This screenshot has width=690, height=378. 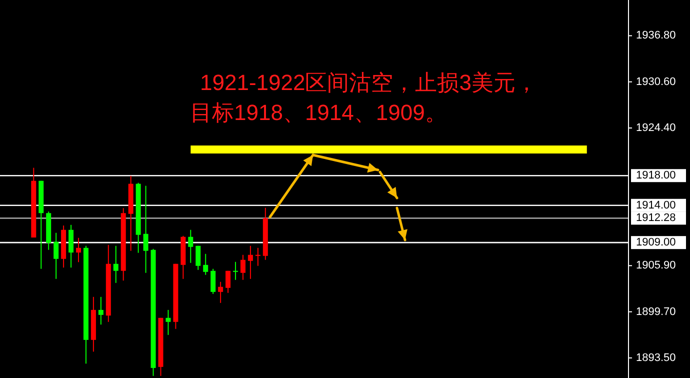 What do you see at coordinates (656, 312) in the screenshot?
I see `y-tick-label: 1899.70` at bounding box center [656, 312].